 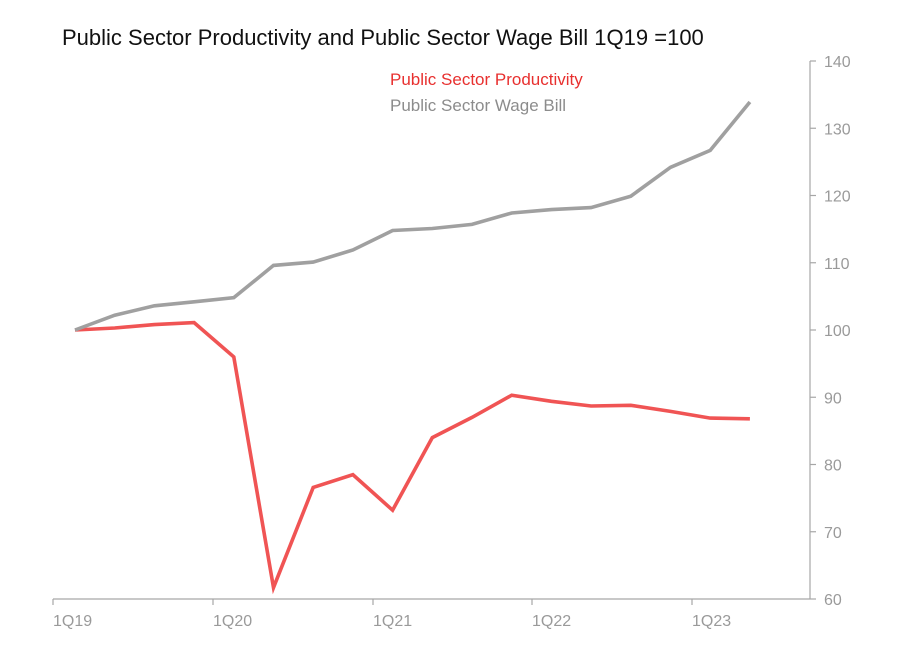 What do you see at coordinates (837, 331) in the screenshot?
I see `y-tick-label: 100` at bounding box center [837, 331].